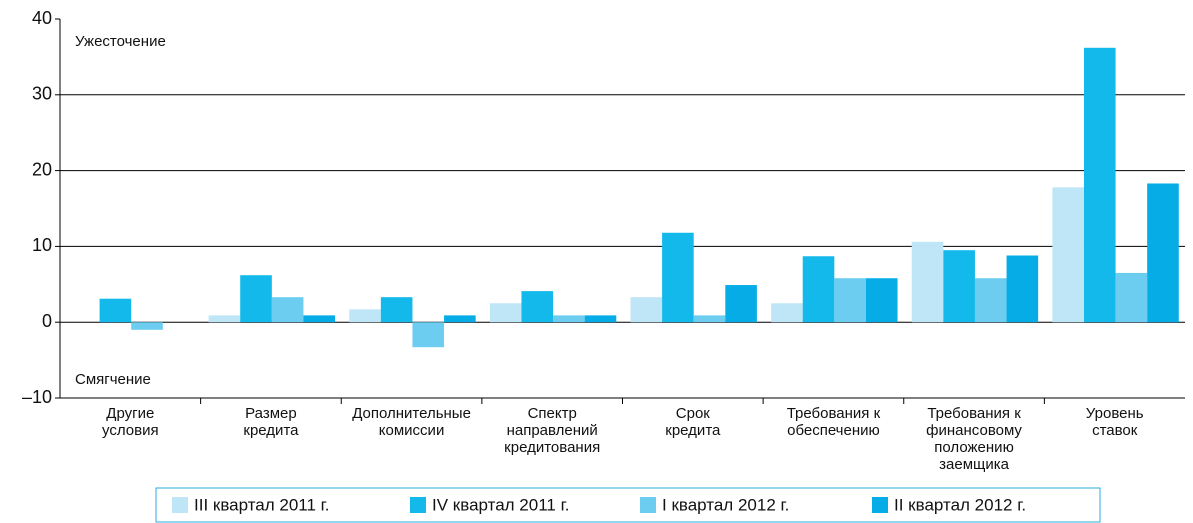  I want to click on y-tick-label: 30, so click(42, 94).